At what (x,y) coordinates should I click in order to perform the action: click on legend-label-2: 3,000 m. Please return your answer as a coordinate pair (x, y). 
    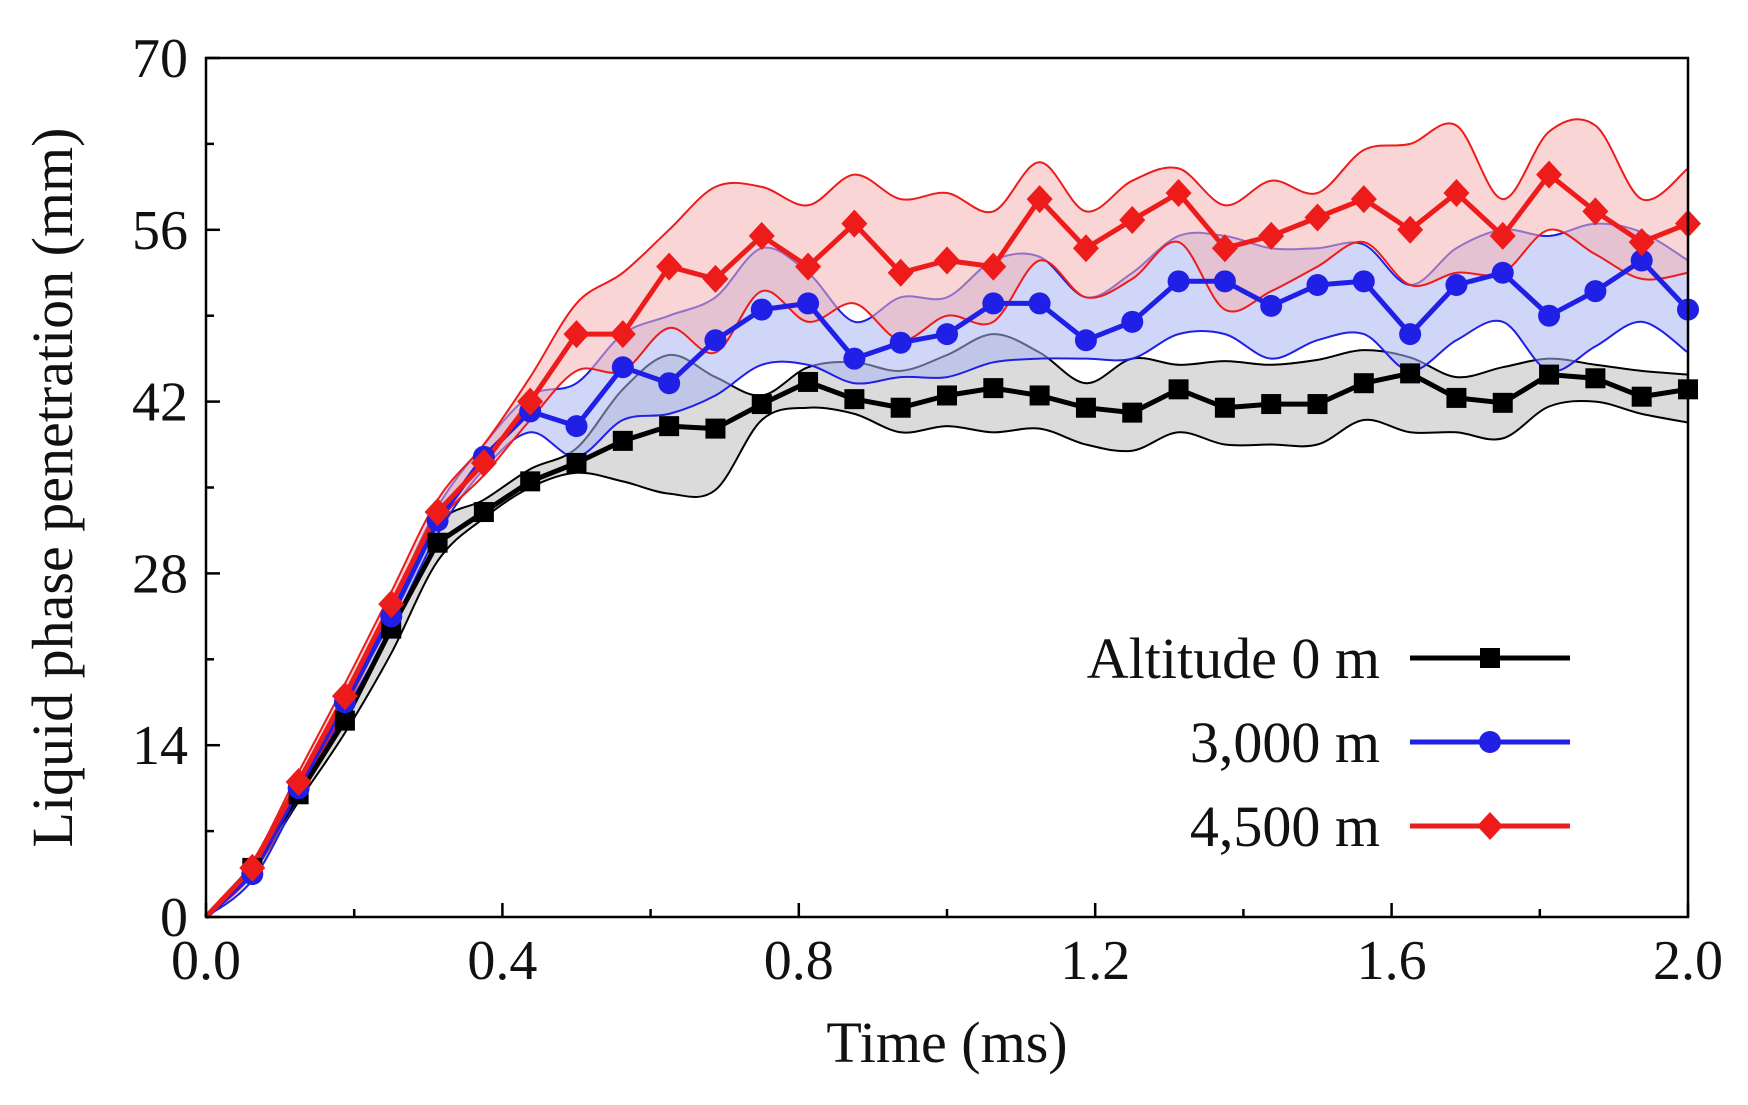
    Looking at the image, I should click on (1285, 742).